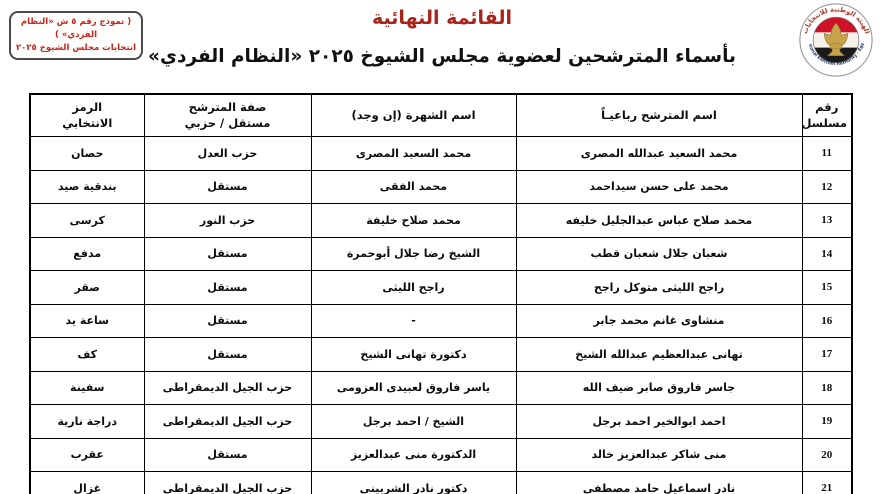 This screenshot has height=494, width=884. I want to click on affiliation-cell: حزب العدل, so click(227, 153).